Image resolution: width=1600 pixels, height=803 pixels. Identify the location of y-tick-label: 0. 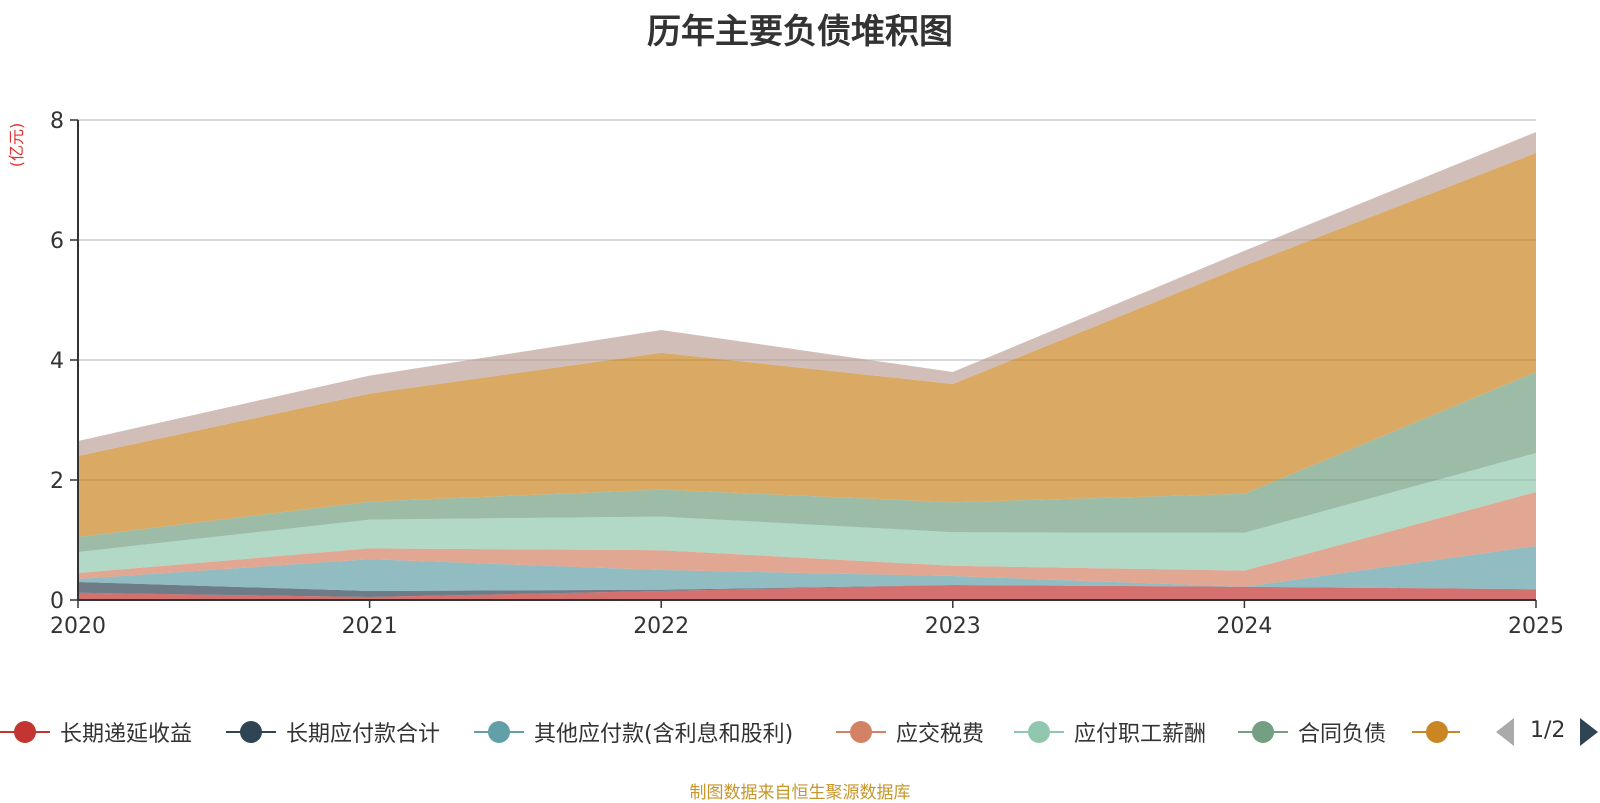
(57, 601).